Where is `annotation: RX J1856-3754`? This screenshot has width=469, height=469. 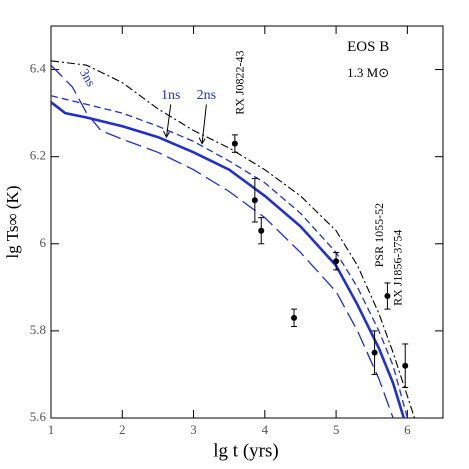 annotation: RX J1856-3754 is located at coordinates (398, 268).